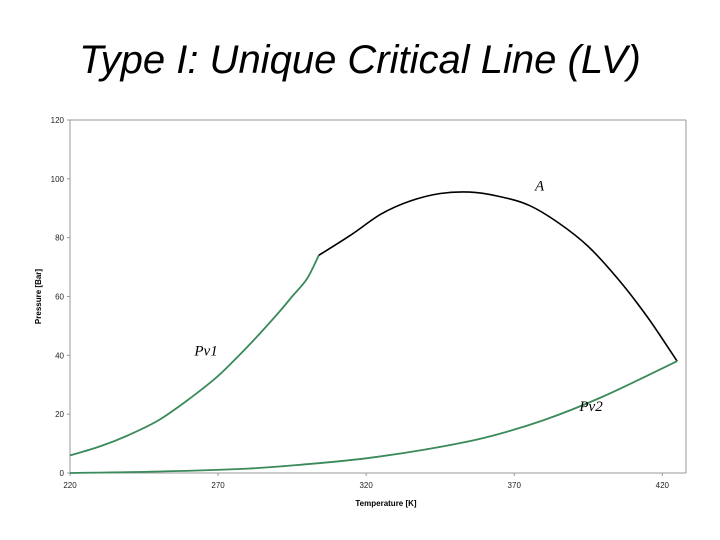 The height and width of the screenshot is (540, 720). I want to click on x-tick-label: 320, so click(366, 485).